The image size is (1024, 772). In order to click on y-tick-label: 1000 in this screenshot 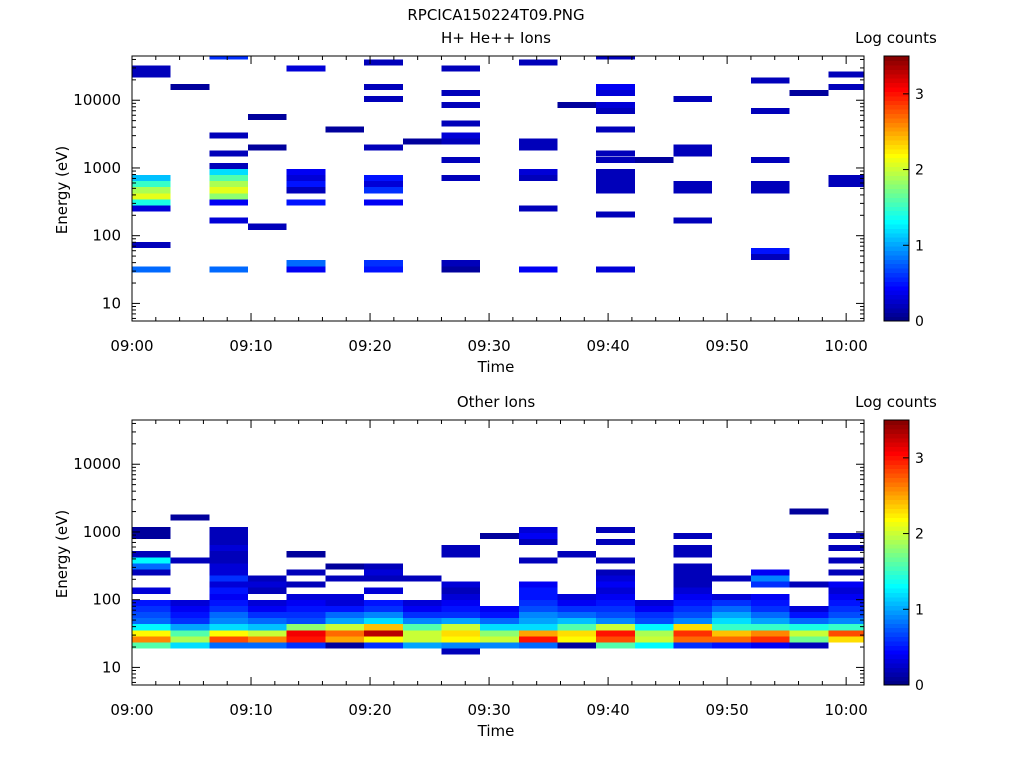, I will do `click(102, 168)`.